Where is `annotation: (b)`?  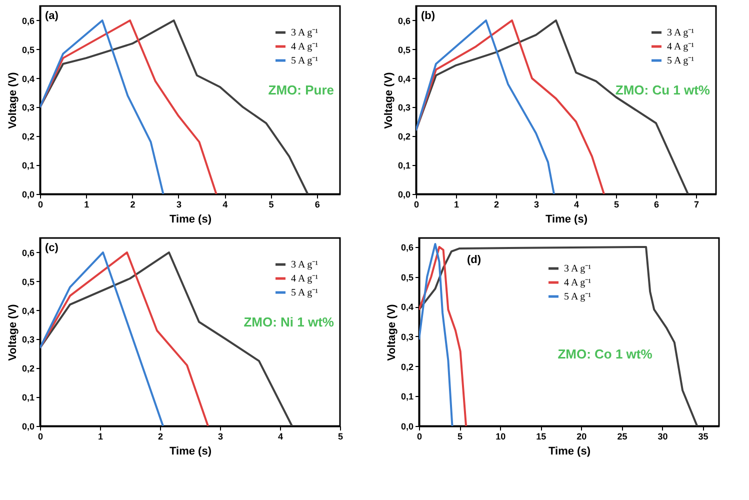
annotation: (b) is located at coordinates (428, 16).